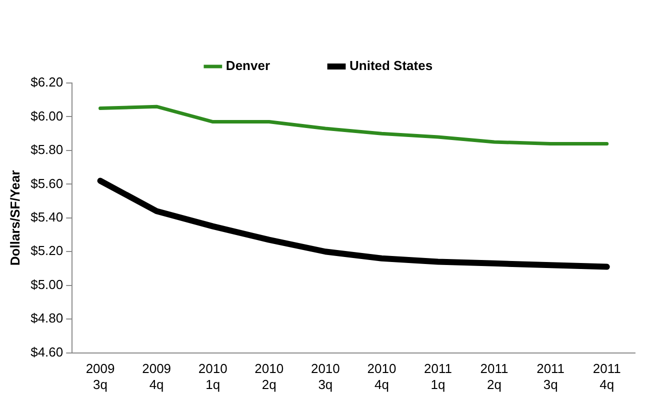 The image size is (655, 400). What do you see at coordinates (47, 82) in the screenshot?
I see `y-tick-label: $6.20` at bounding box center [47, 82].